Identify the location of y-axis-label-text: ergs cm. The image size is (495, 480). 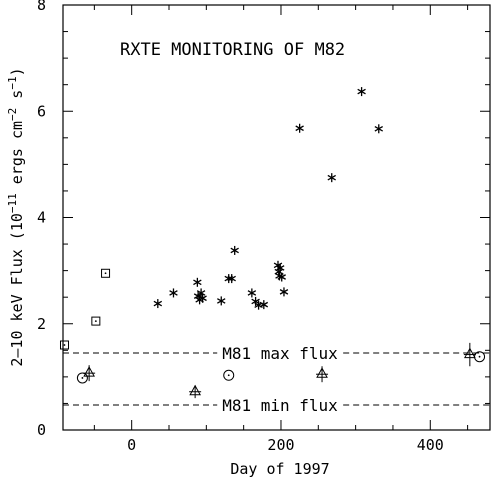
(17, 157).